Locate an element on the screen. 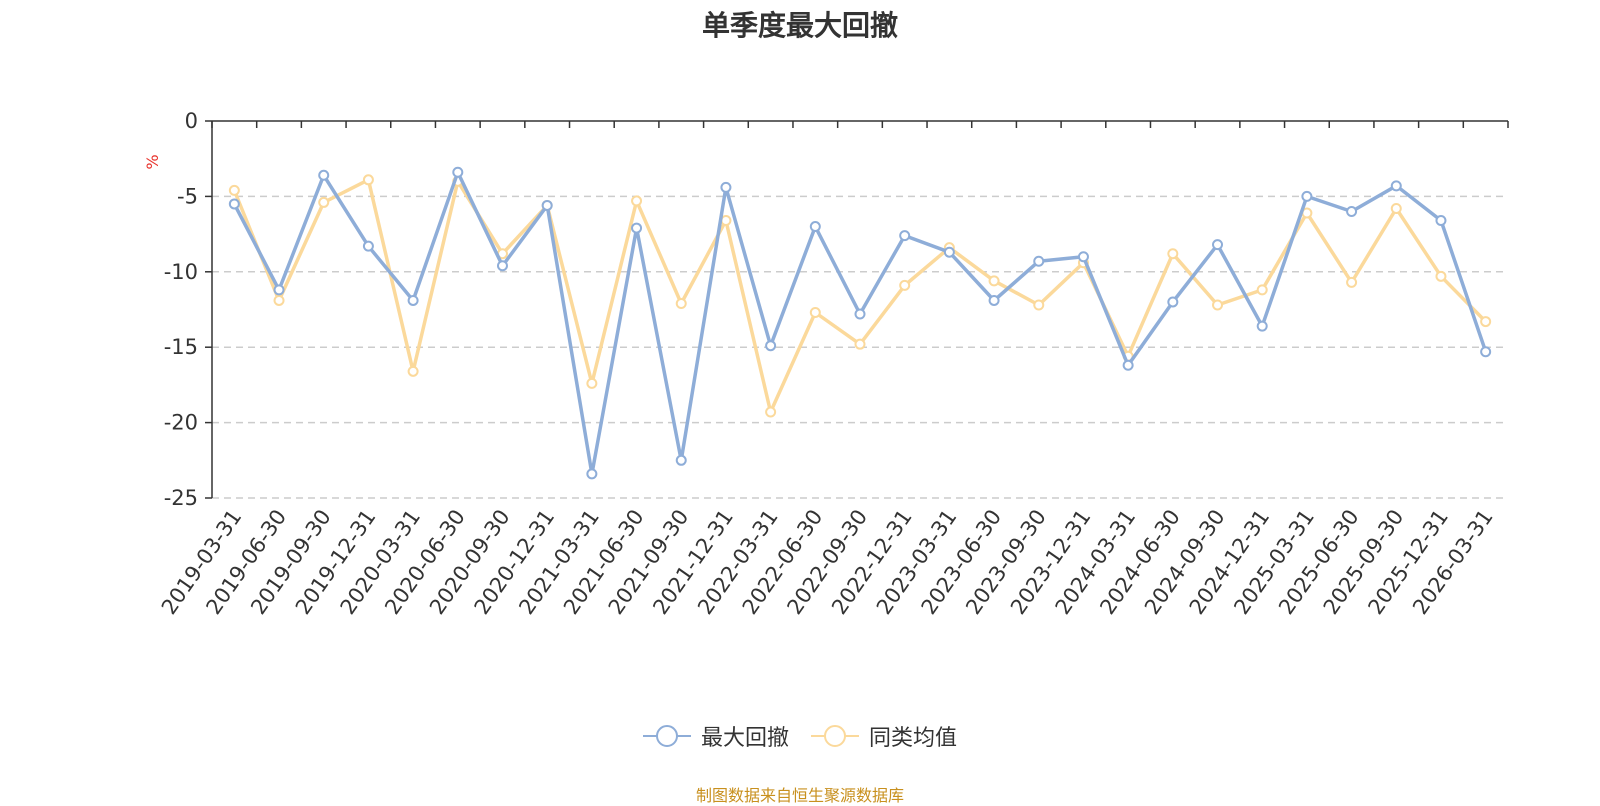  y-tick-label: -5 is located at coordinates (187, 196).